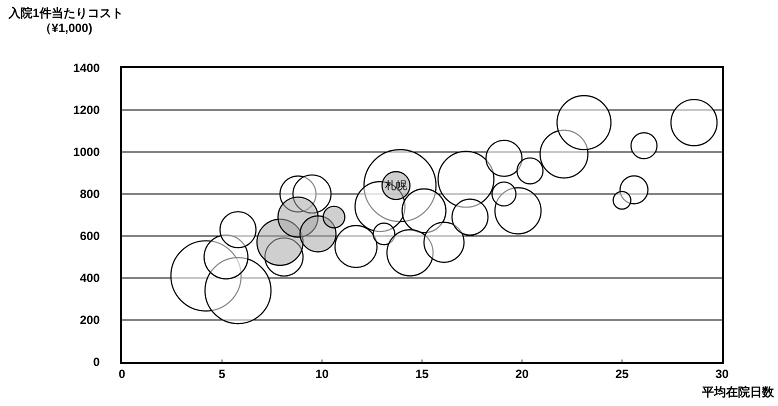 The image size is (778, 406). What do you see at coordinates (422, 374) in the screenshot?
I see `x-tick-label: 15` at bounding box center [422, 374].